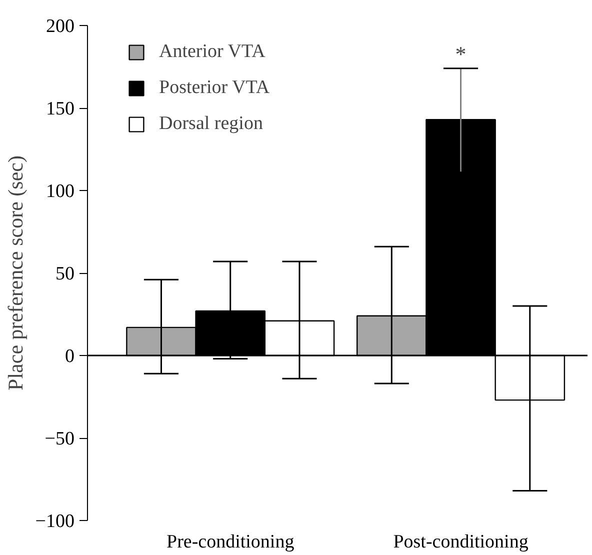 This screenshot has height=555, width=592. I want to click on y-tick-label: 0, so click(69, 356).